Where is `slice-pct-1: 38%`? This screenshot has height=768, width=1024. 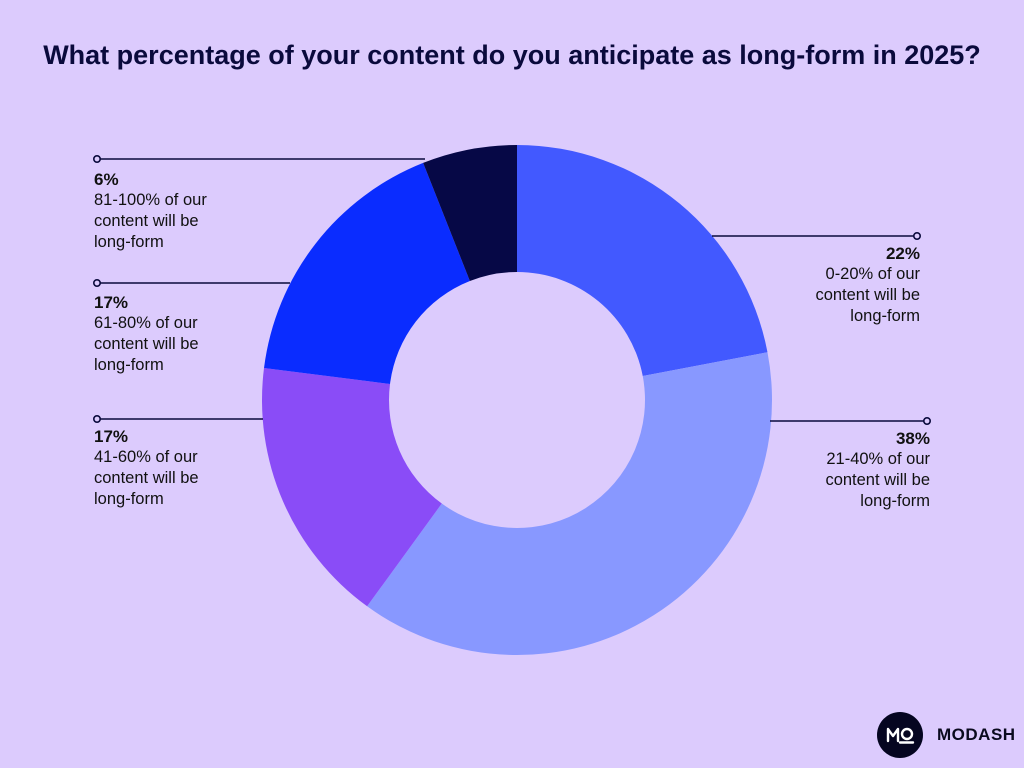
slice-pct-1: 38% is located at coordinates (912, 438).